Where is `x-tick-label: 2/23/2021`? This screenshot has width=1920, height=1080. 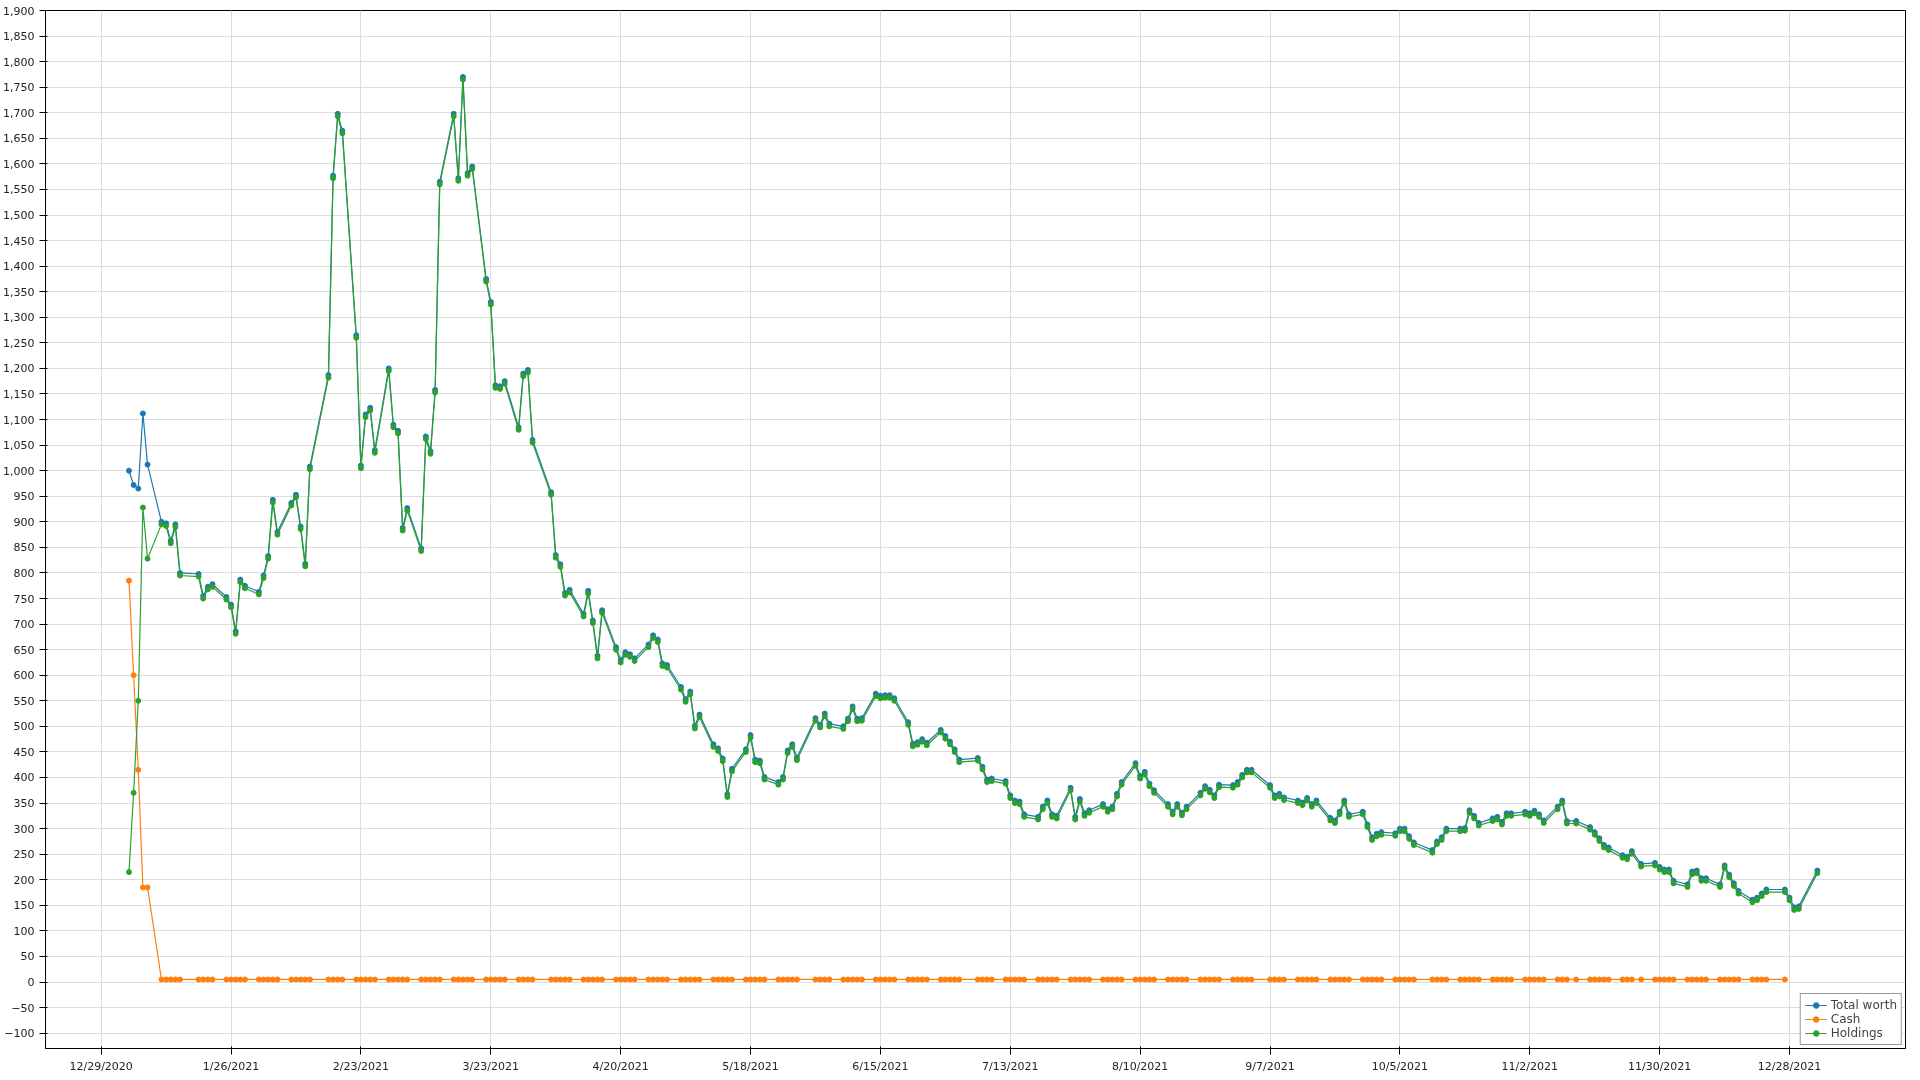
x-tick-label: 2/23/2021 is located at coordinates (361, 1066).